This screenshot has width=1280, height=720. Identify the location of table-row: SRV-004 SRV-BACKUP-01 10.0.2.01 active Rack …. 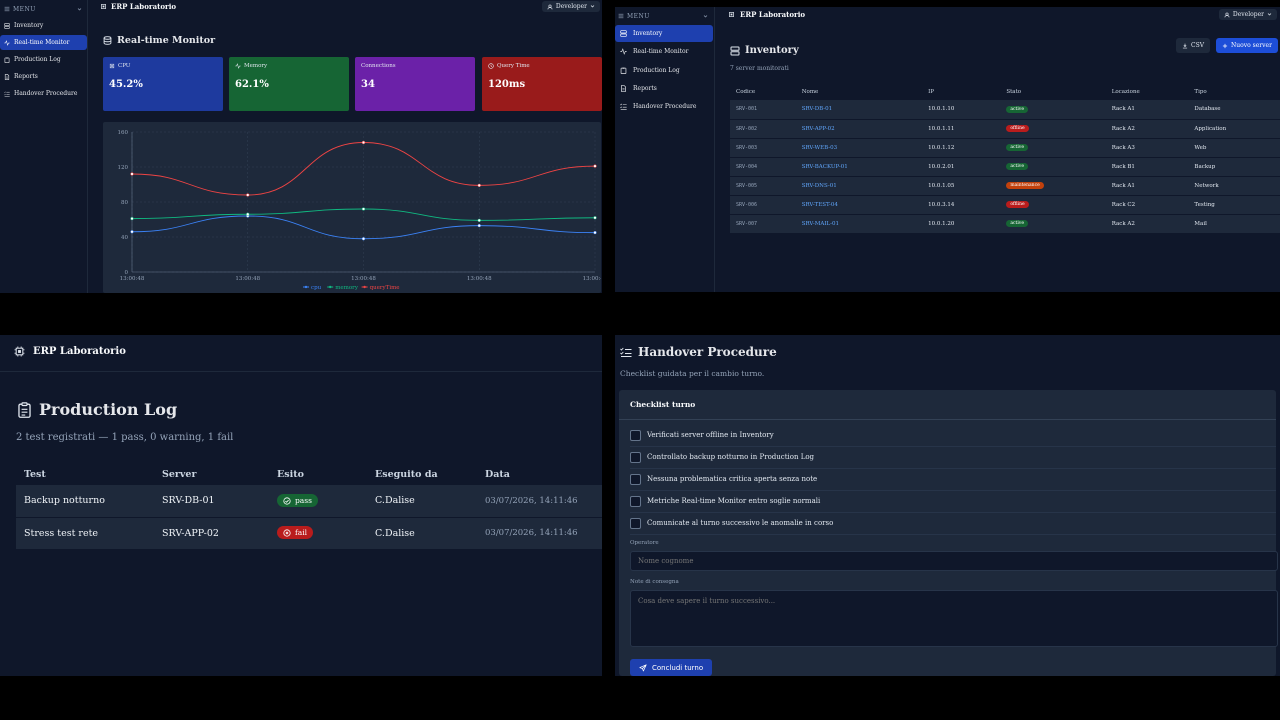
(1005, 167).